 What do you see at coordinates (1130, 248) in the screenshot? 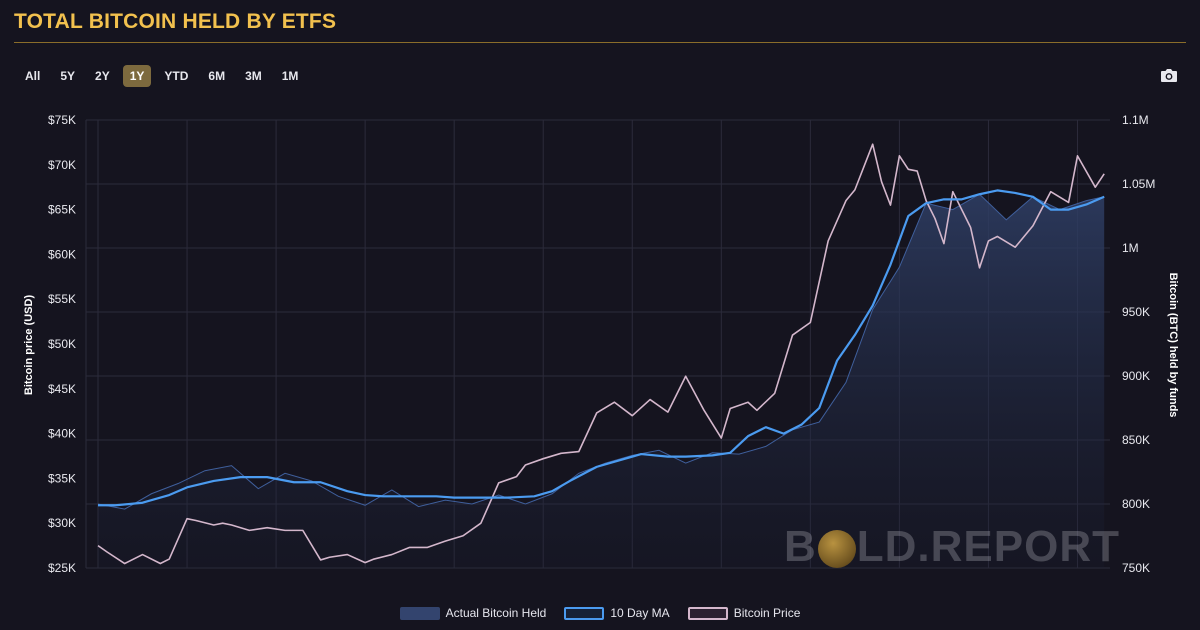
I see `y-right-tick-label: 1M` at bounding box center [1130, 248].